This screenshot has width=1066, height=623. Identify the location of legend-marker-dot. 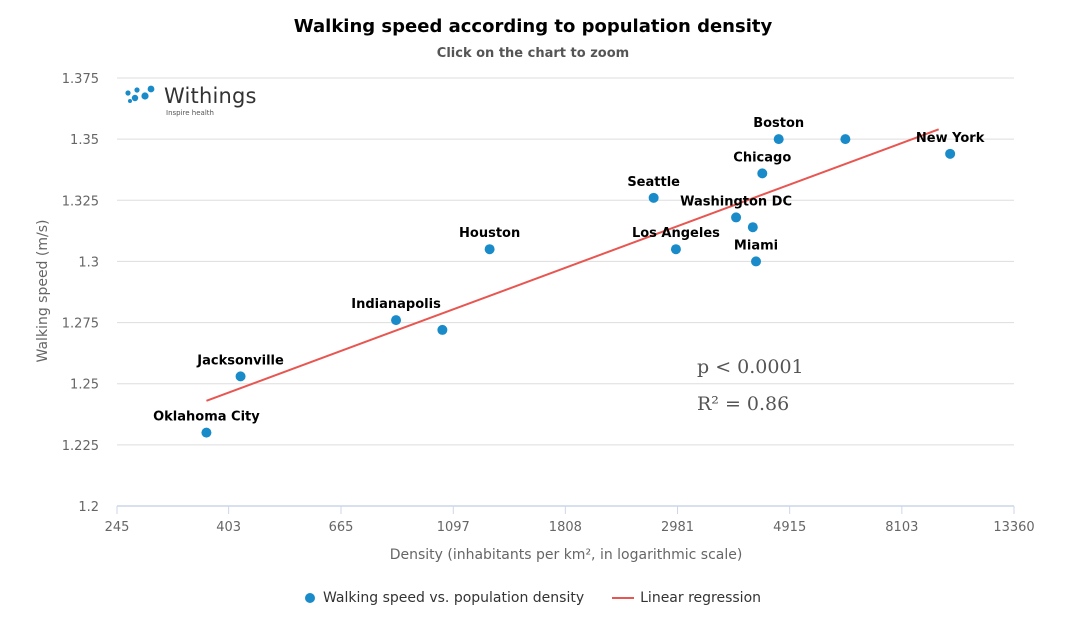
(309, 598).